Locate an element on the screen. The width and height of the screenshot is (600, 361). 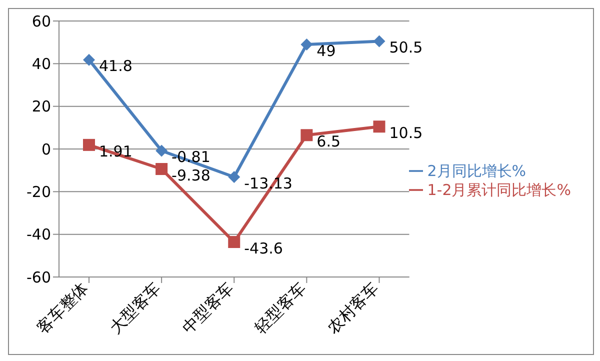
x-tick-label: 大型客车 is located at coordinates (135, 308).